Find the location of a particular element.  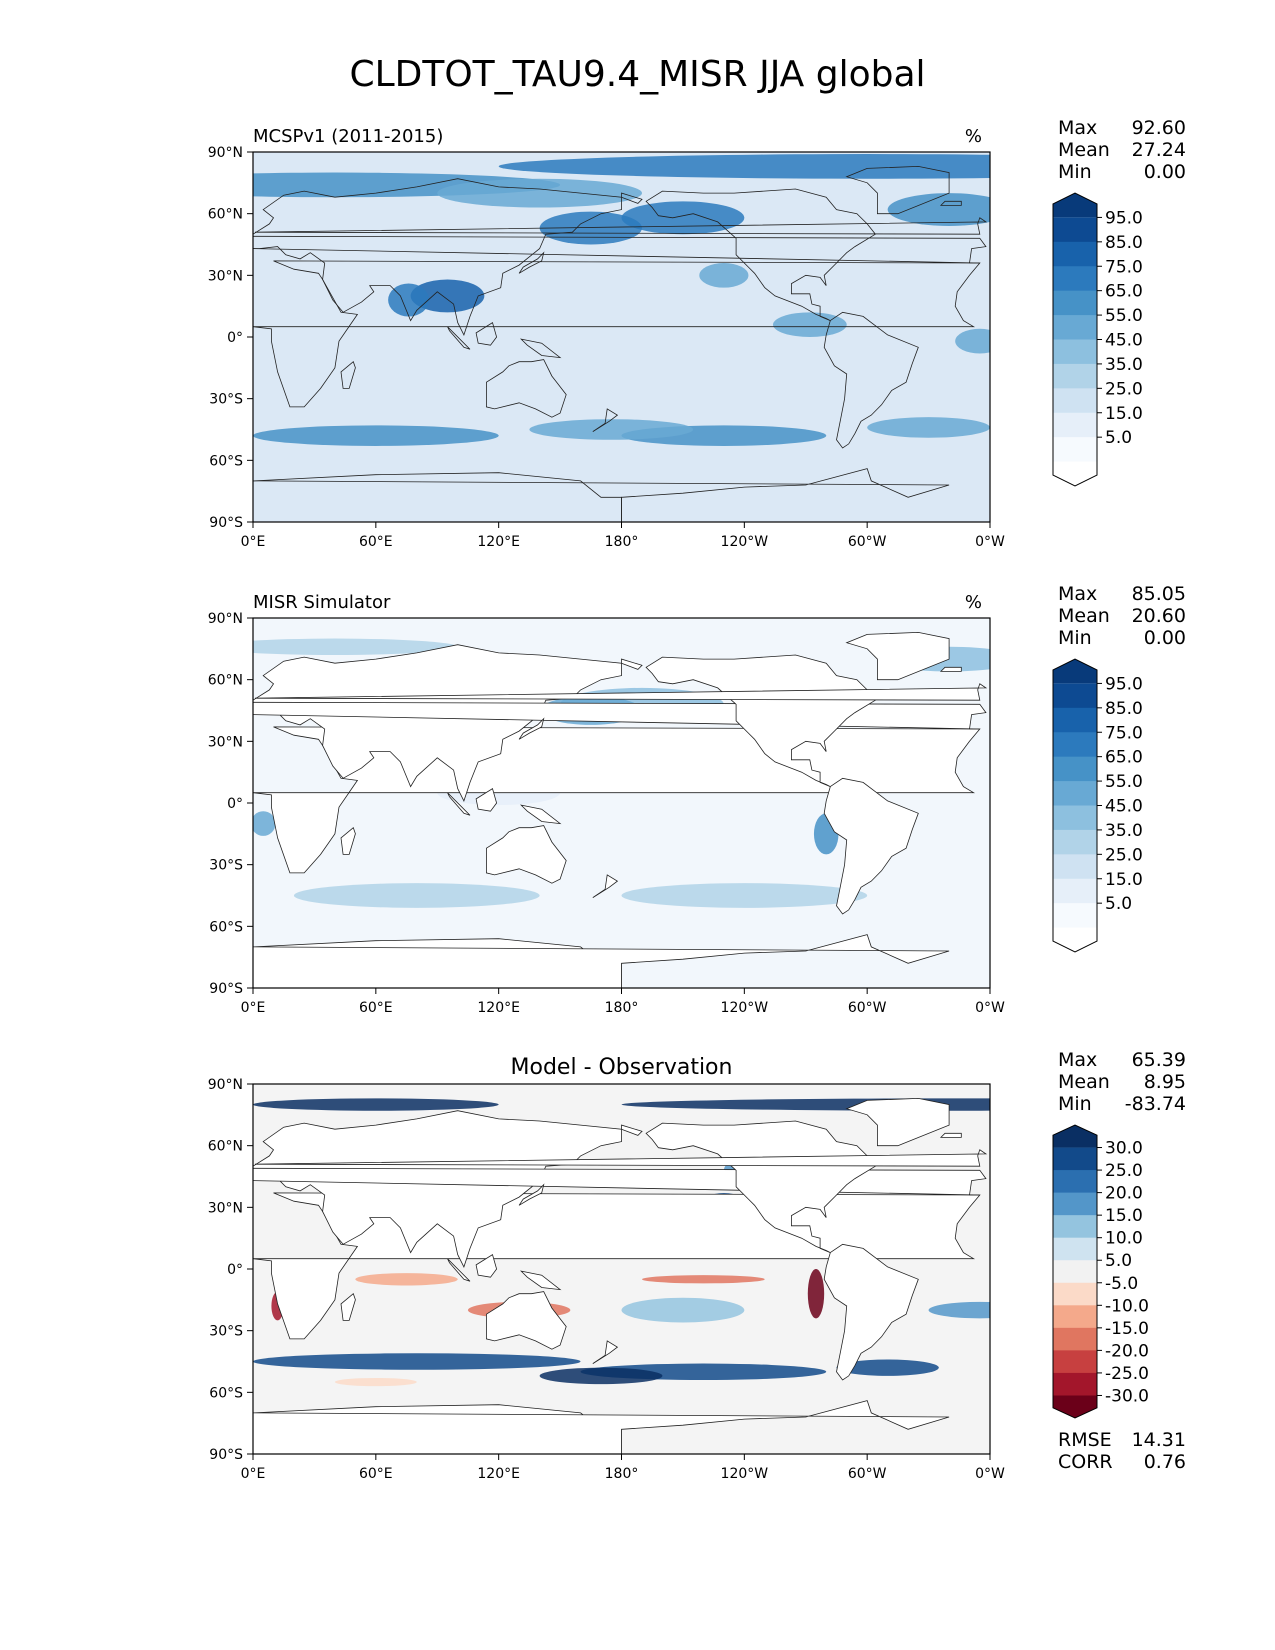

stat-value: 92.60 is located at coordinates (1158, 128).